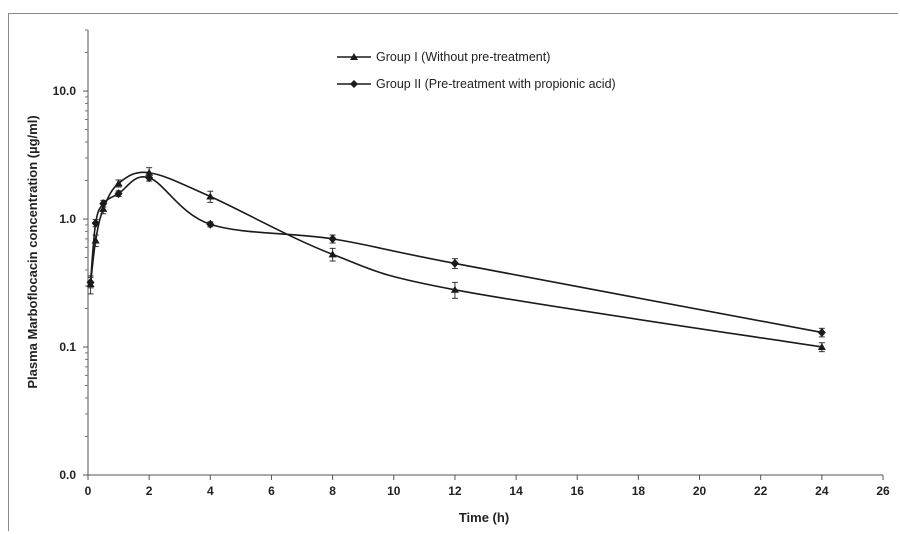 This screenshot has width=900, height=534. What do you see at coordinates (700, 491) in the screenshot?
I see `x-tick-label: 20` at bounding box center [700, 491].